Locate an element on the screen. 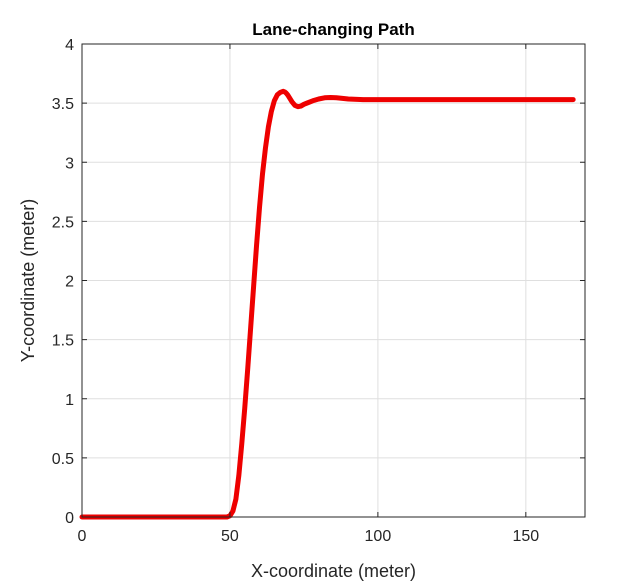  y-tick-label: 2 is located at coordinates (69, 282).